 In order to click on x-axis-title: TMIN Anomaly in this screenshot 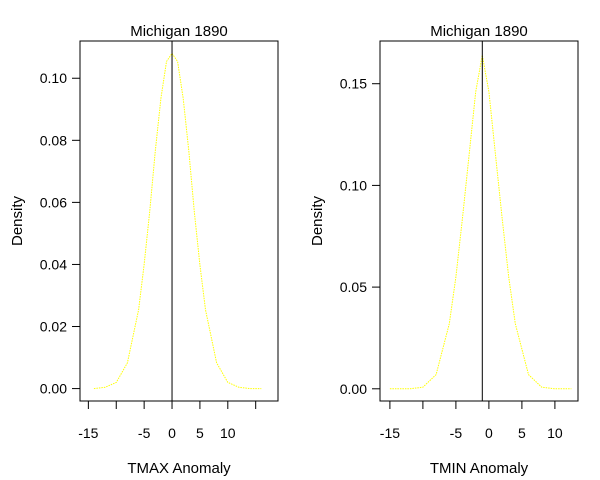, I will do `click(479, 468)`.